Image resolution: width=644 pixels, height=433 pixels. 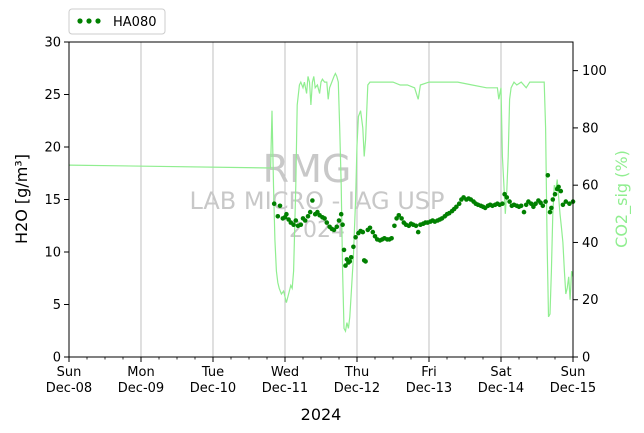 I want to click on left-tick-label: 25, so click(x=52, y=95).